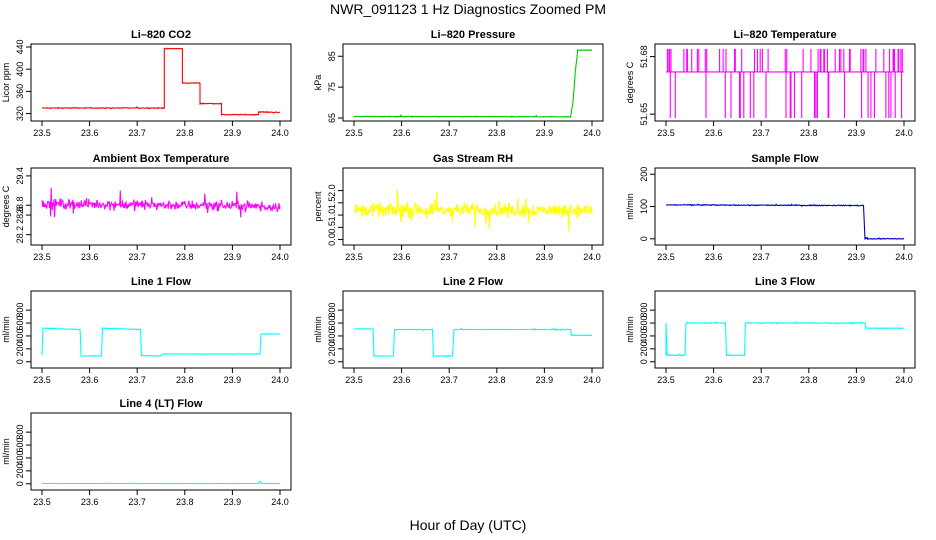 This screenshot has width=936, height=540. Describe the element at coordinates (332, 56) in the screenshot. I see `y-tick-label: 85` at that location.